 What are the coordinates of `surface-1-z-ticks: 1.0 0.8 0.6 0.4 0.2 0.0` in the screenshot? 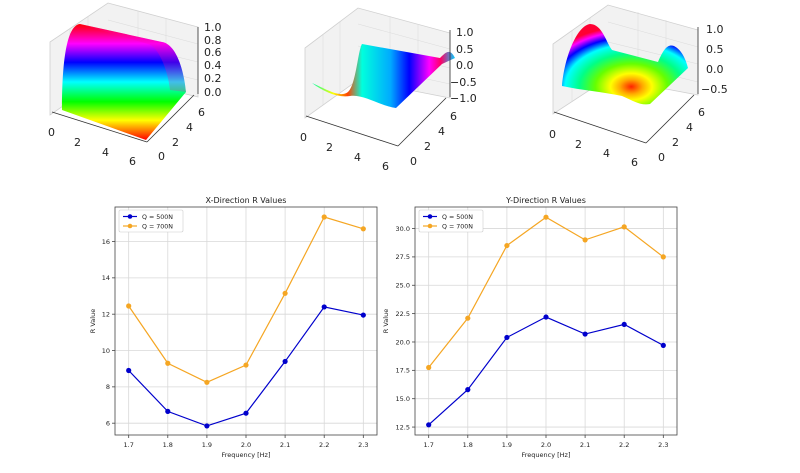 It's located at (213, 60).